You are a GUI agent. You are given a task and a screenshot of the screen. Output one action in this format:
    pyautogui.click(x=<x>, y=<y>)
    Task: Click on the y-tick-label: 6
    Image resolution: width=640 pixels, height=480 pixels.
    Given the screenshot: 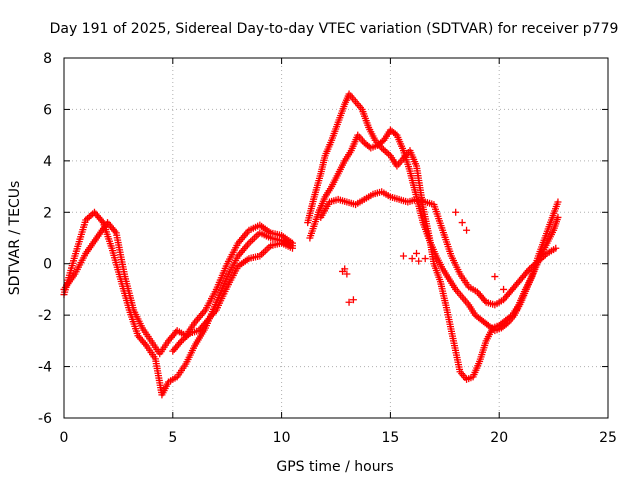 What is the action you would take?
    pyautogui.click(x=47, y=110)
    